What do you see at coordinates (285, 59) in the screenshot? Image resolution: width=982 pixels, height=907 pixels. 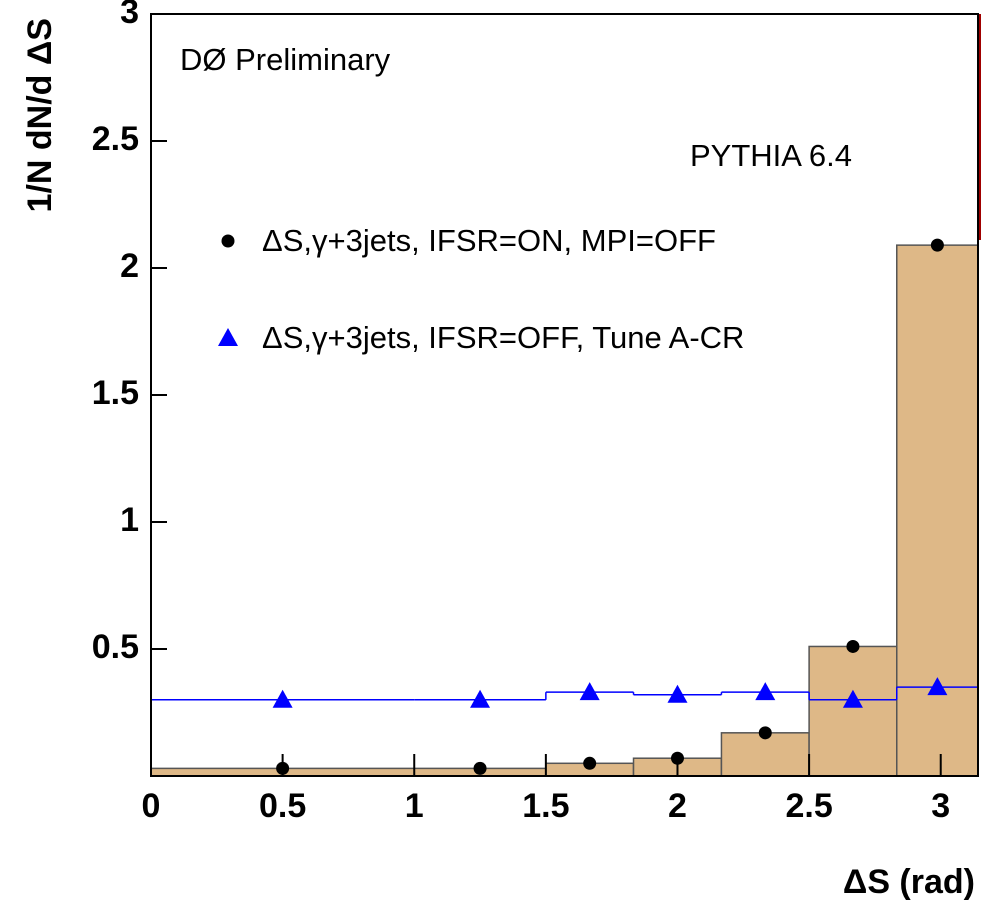 I see `annotation: DØ Preliminary` at bounding box center [285, 59].